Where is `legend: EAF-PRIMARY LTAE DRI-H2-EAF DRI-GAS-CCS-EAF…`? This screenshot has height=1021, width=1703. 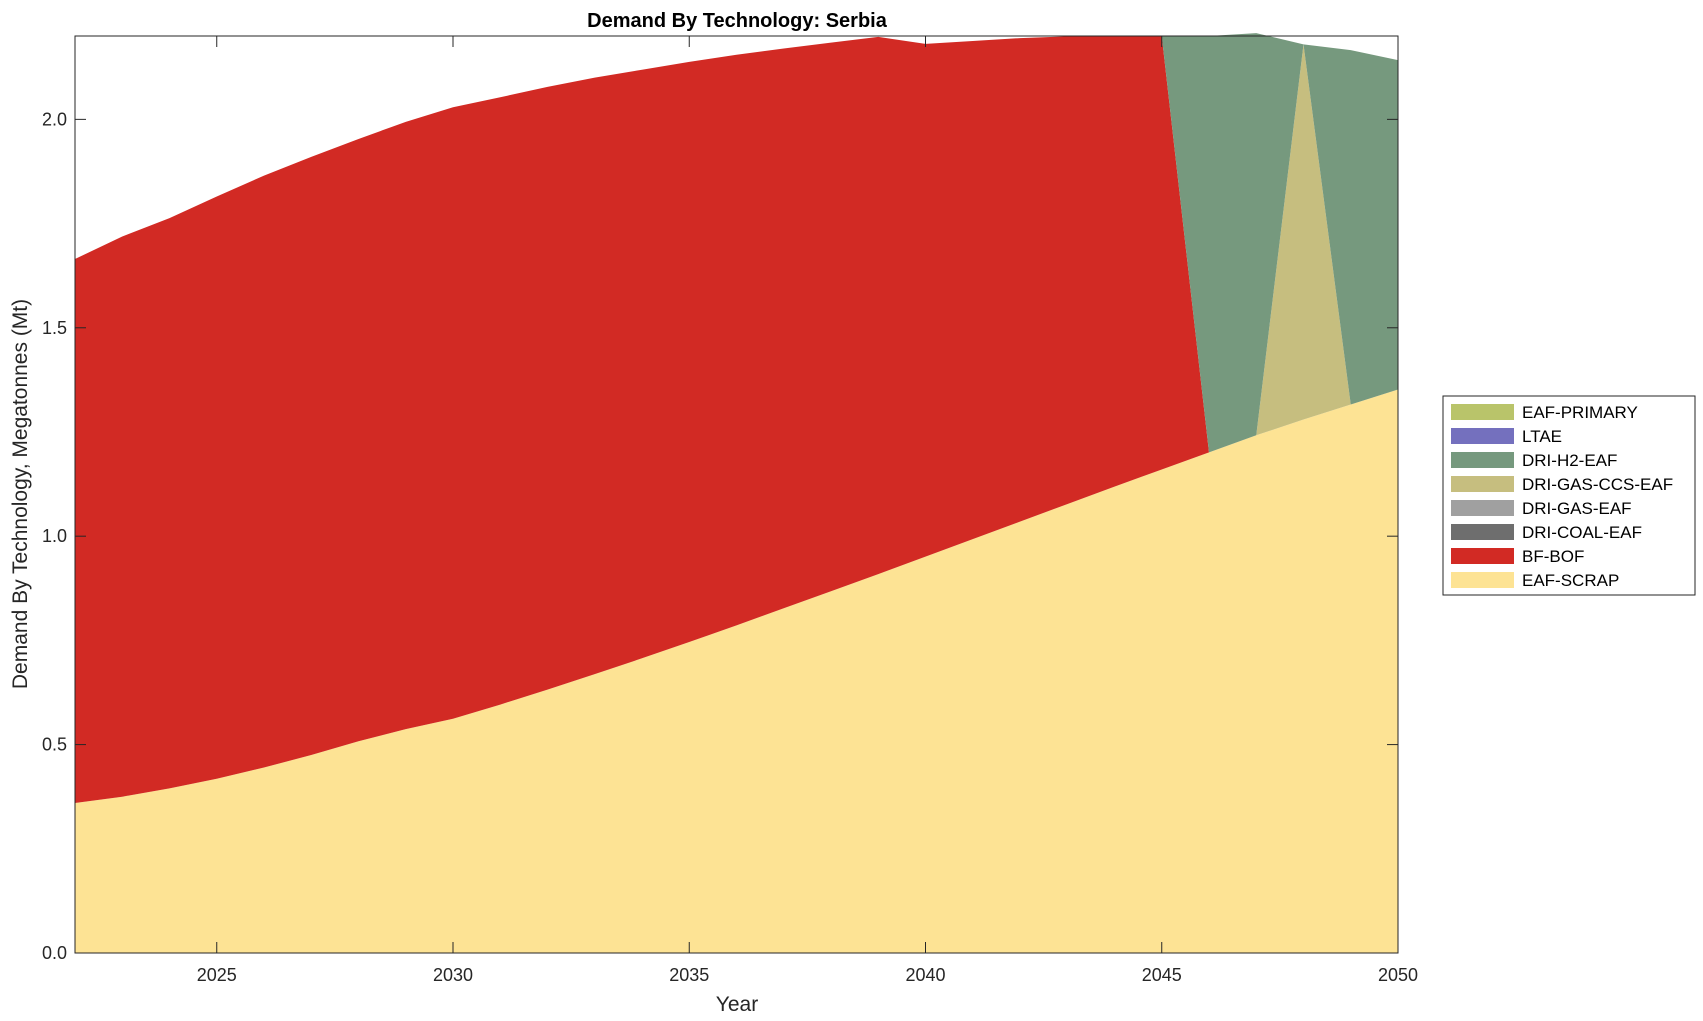
legend: EAF-PRIMARY LTAE DRI-H2-EAF DRI-GAS-CCS-EAF… is located at coordinates (1569, 495).